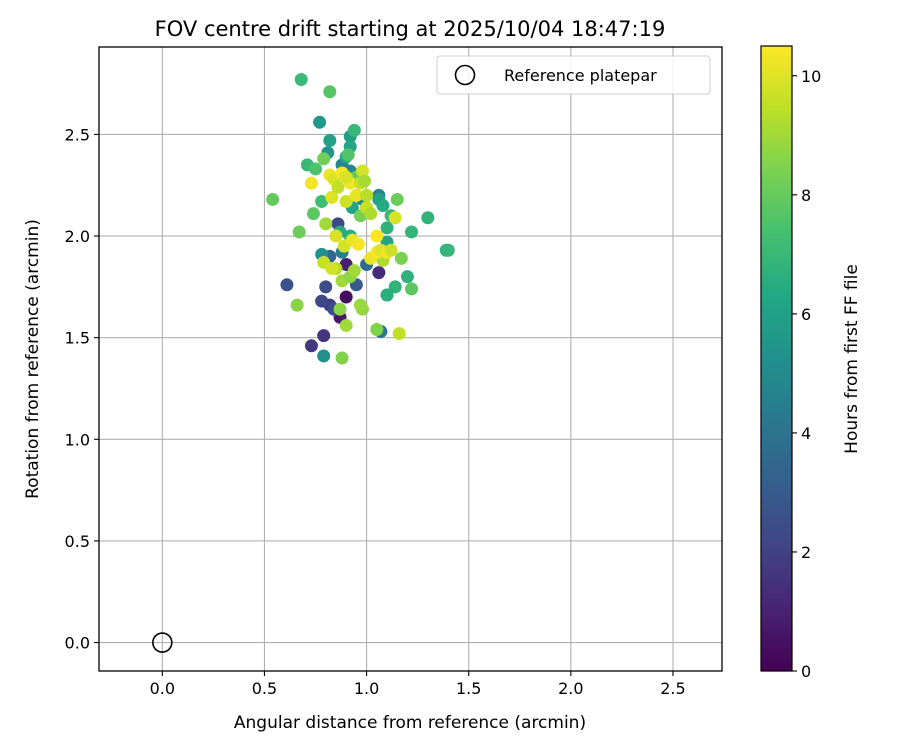 The image size is (900, 750). What do you see at coordinates (33, 359) in the screenshot?
I see `y-axis-label: Rotation from reference (arcmin)` at bounding box center [33, 359].